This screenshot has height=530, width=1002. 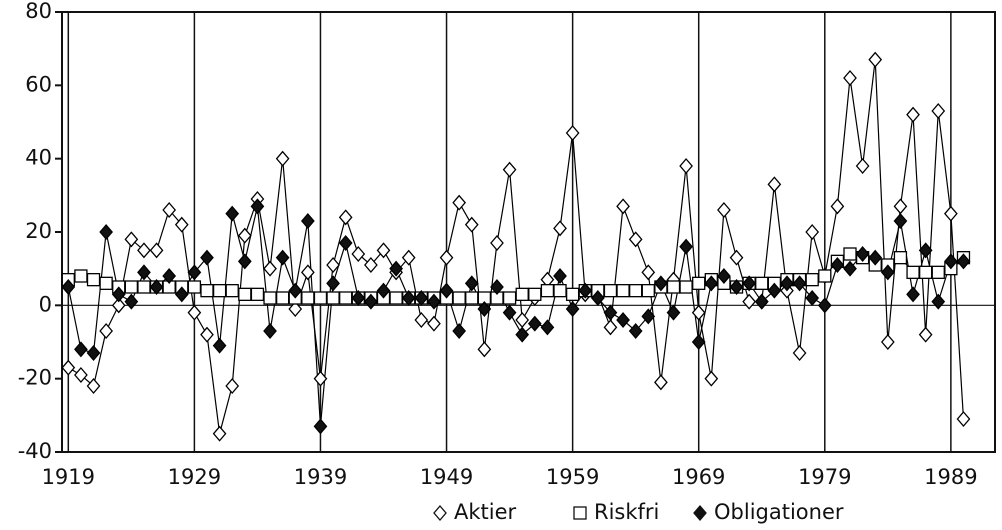 What do you see at coordinates (68, 477) in the screenshot?
I see `x-tick-label: 1919` at bounding box center [68, 477].